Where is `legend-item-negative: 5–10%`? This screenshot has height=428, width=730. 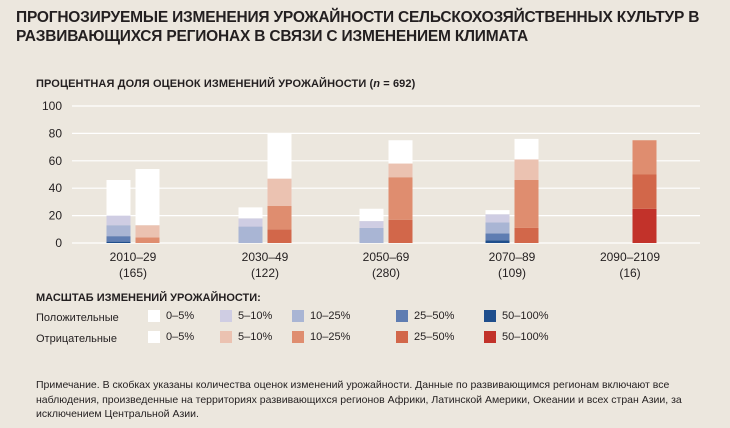
legend-item-negative: 5–10% is located at coordinates (246, 337).